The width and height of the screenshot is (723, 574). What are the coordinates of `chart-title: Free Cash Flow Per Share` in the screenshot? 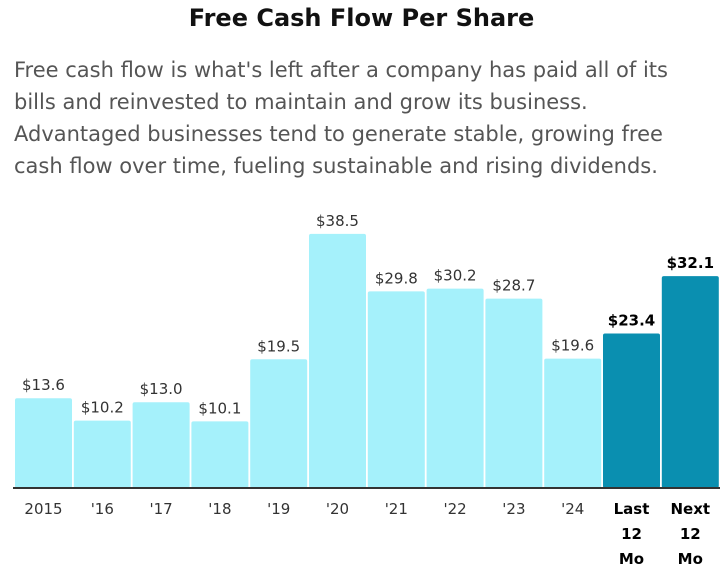 It's located at (361, 18).